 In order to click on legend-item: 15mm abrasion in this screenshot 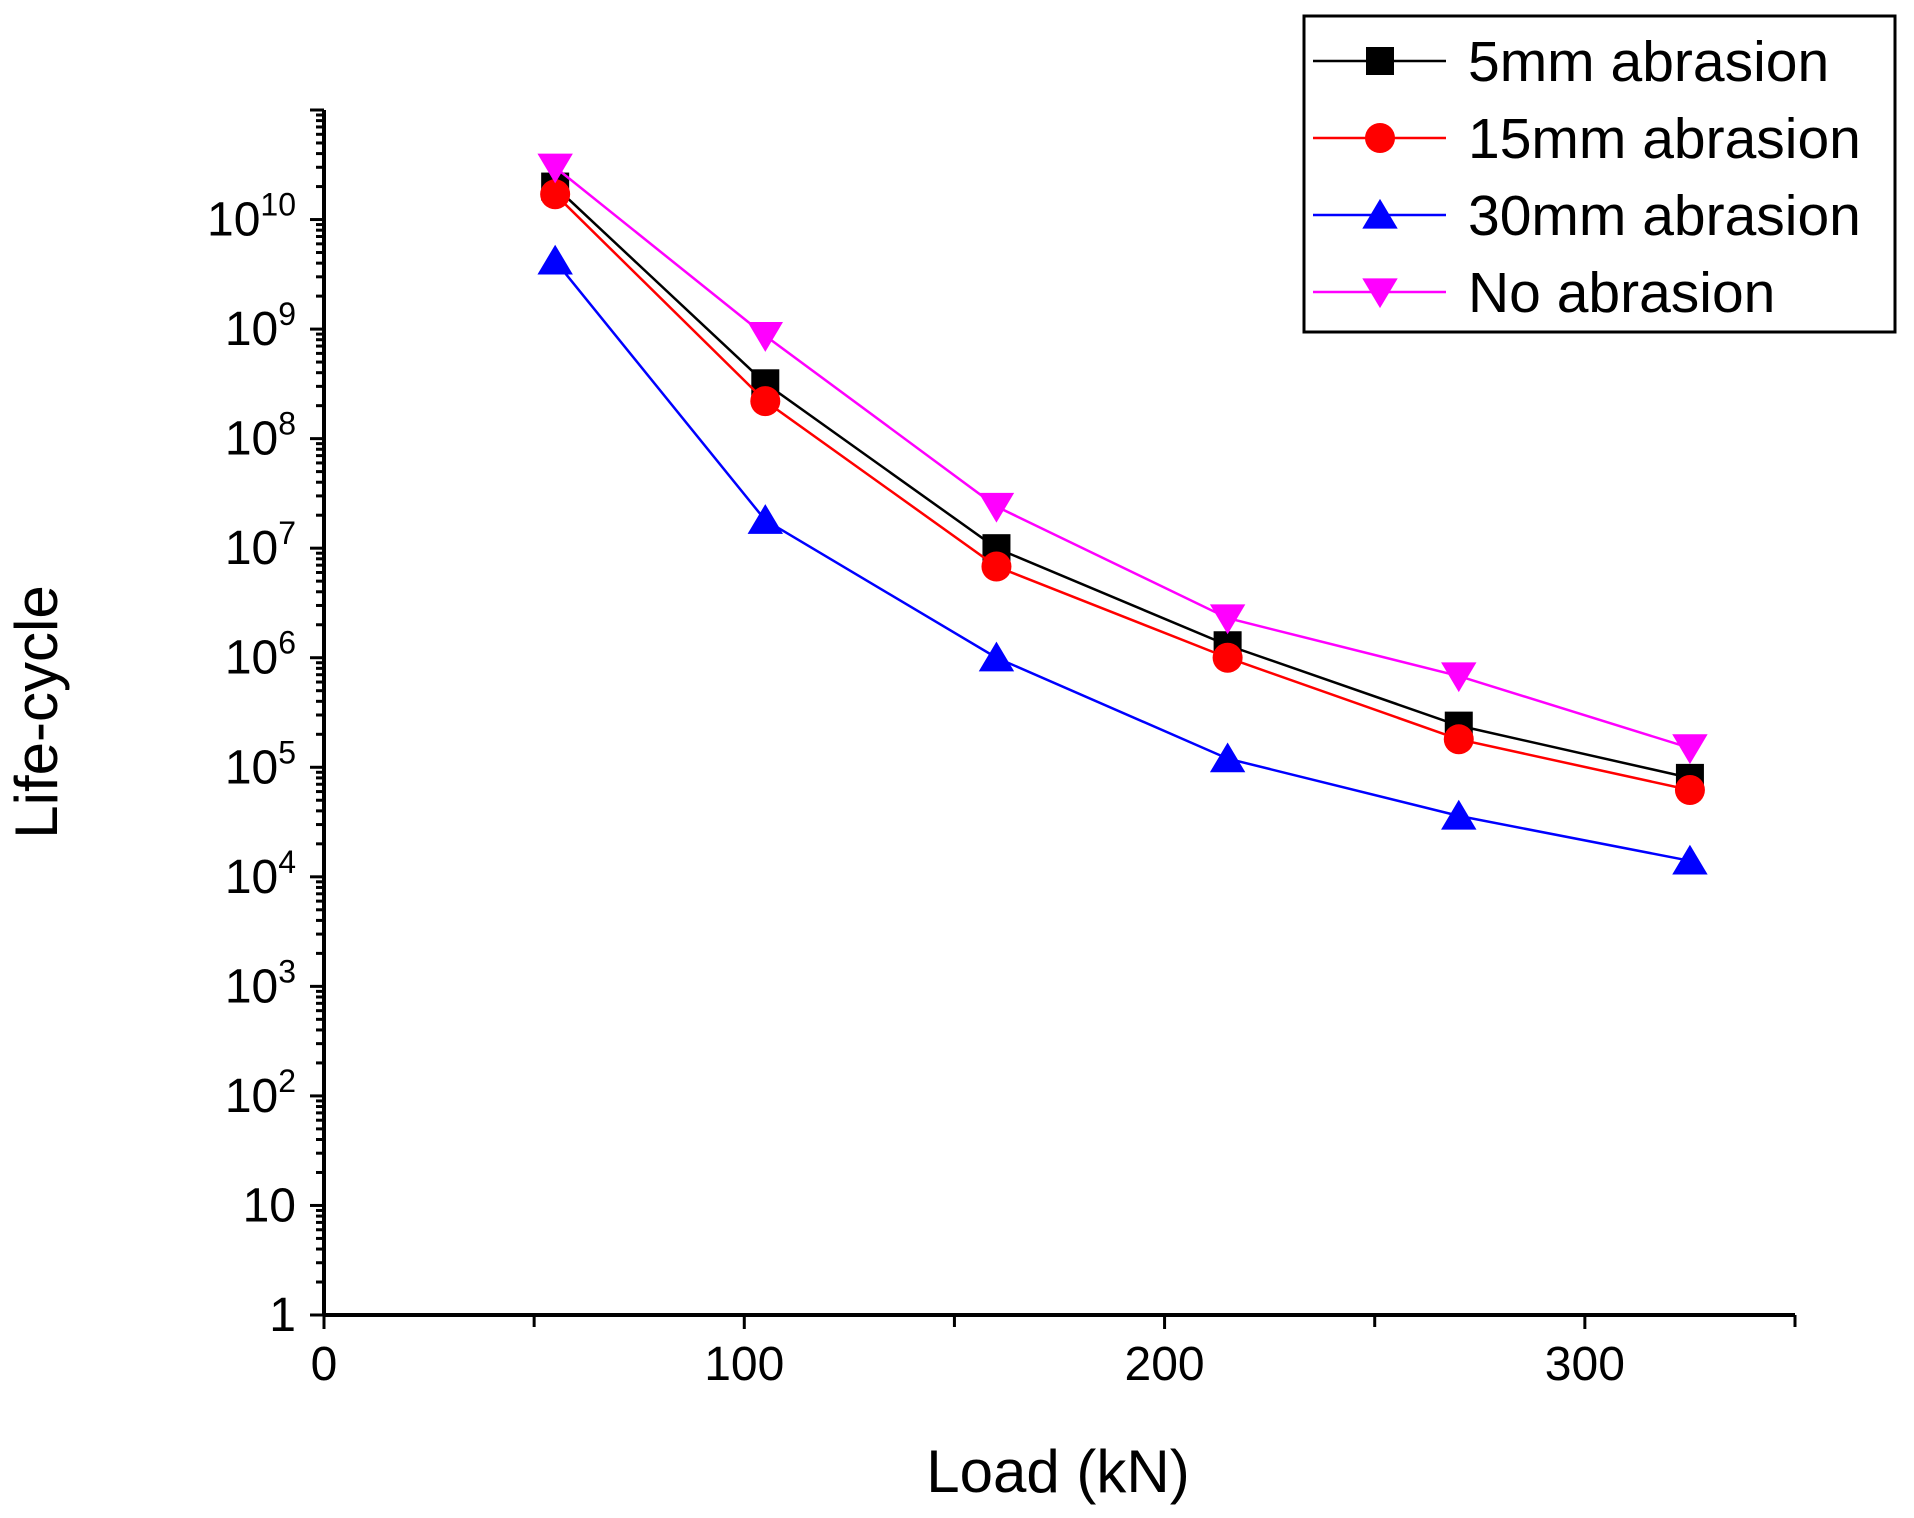, I will do `click(1587, 139)`.